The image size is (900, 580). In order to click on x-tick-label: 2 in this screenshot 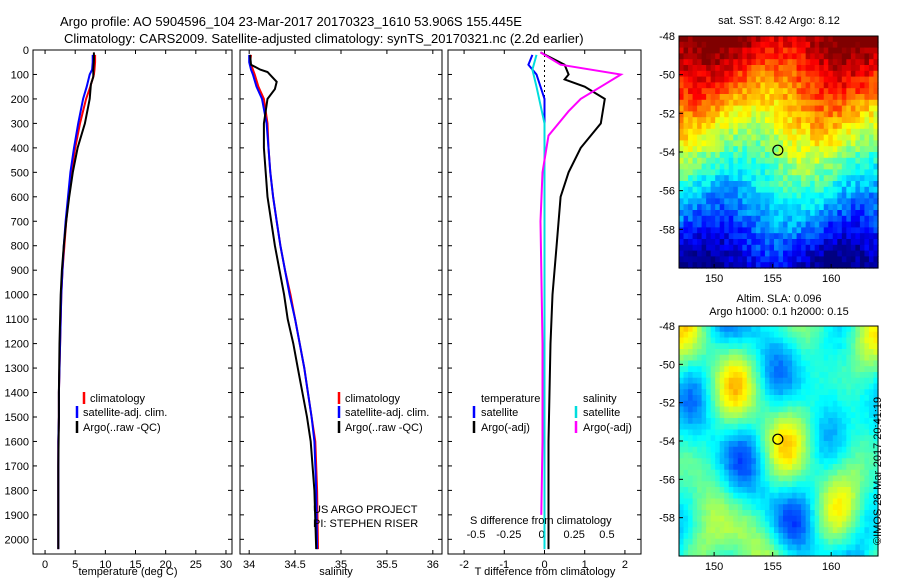, I will do `click(625, 565)`.